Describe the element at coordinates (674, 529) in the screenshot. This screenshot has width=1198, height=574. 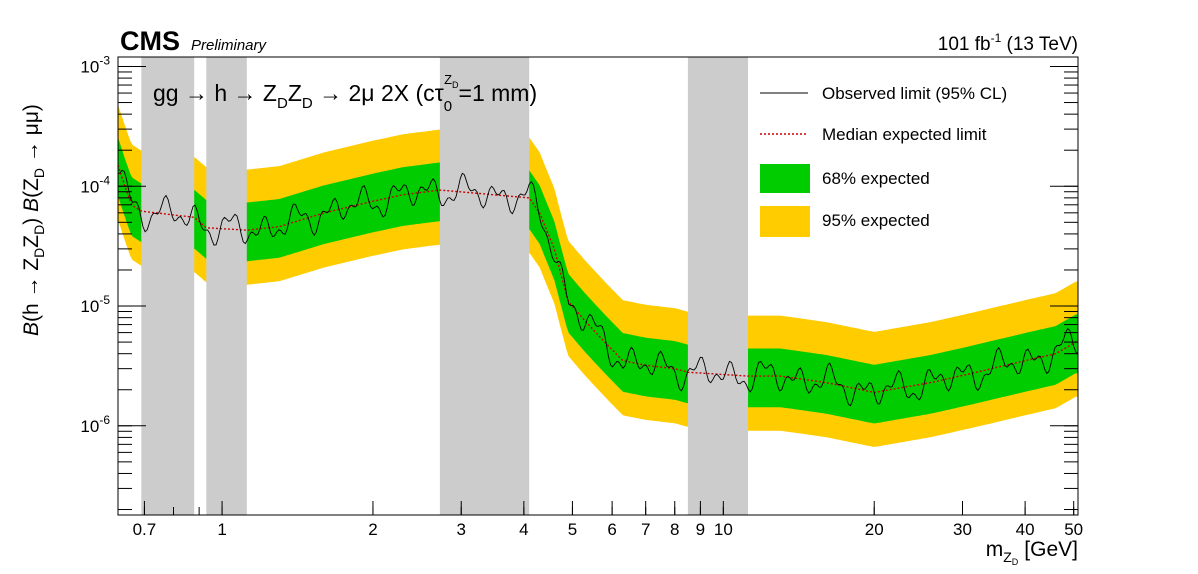
I see `x-tick-label: 8` at that location.